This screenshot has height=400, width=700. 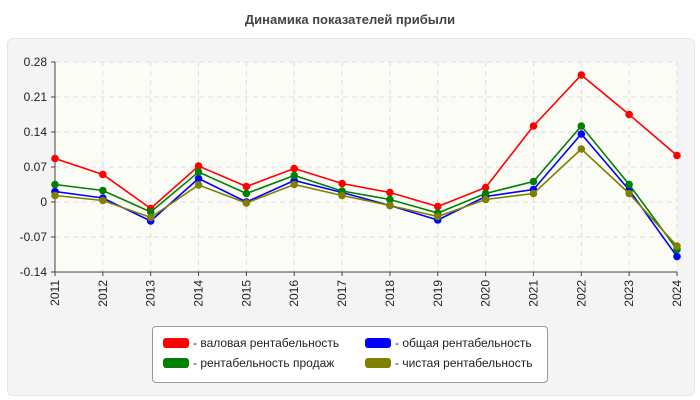 What do you see at coordinates (151, 293) in the screenshot?
I see `x-tick-label: 2013` at bounding box center [151, 293].